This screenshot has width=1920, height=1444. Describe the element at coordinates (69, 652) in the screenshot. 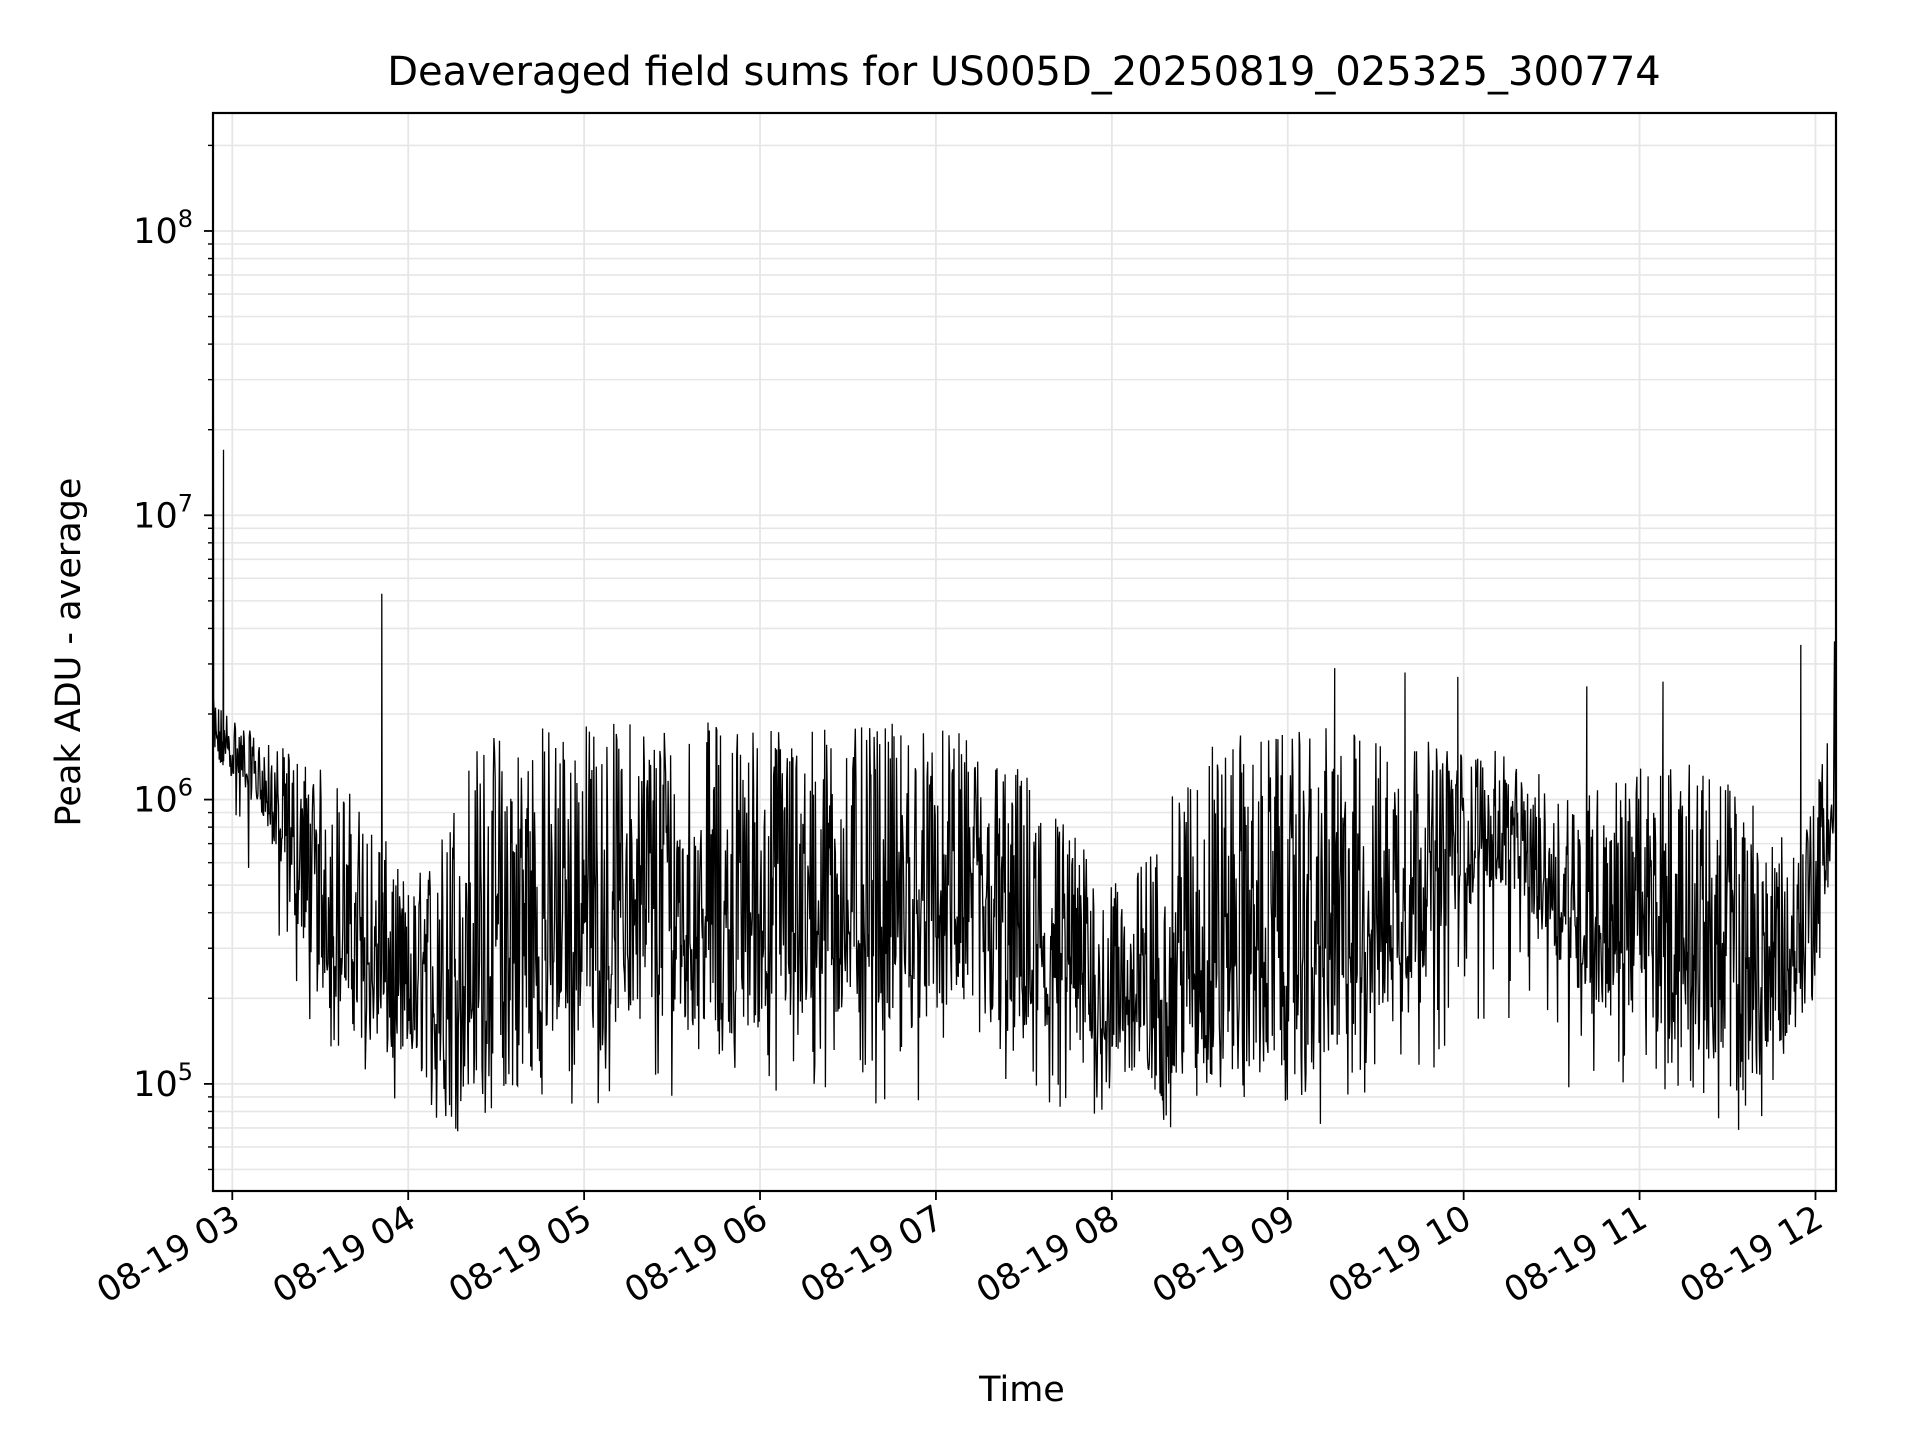

I see `y-axis-label: Peak ADU - average` at that location.